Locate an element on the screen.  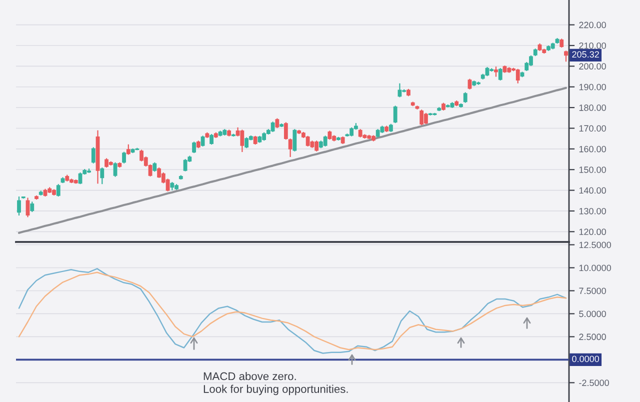
y-tick-label: -2.5000 is located at coordinates (594, 383).